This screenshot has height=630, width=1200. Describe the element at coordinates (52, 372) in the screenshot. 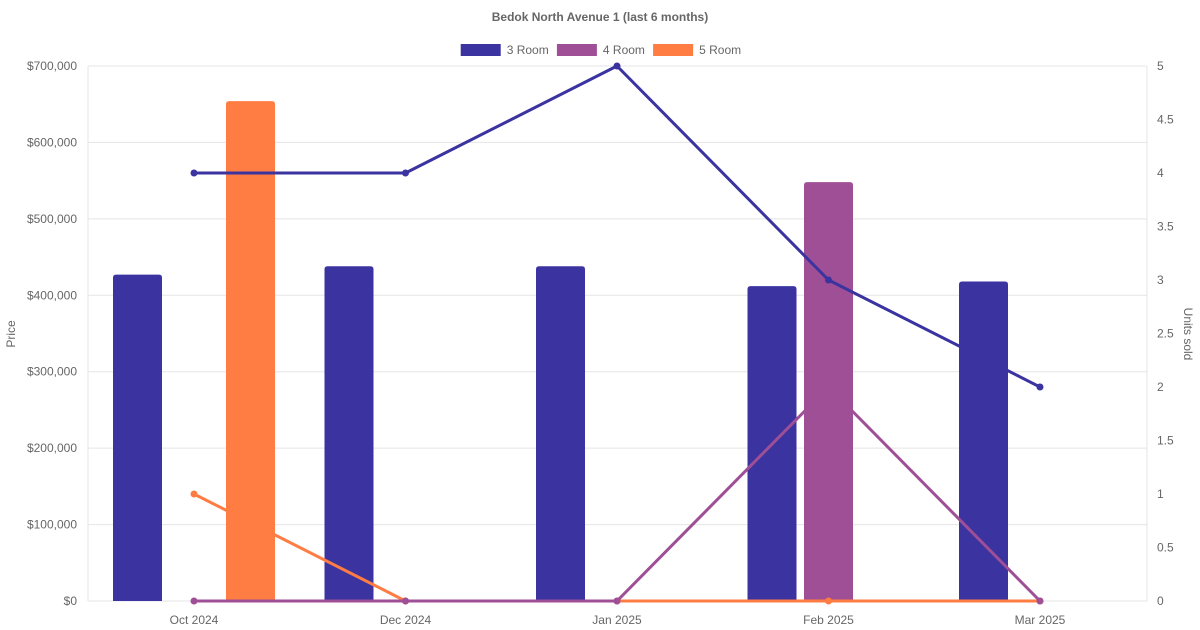

I see `left-tick-label: $300,000` at that location.